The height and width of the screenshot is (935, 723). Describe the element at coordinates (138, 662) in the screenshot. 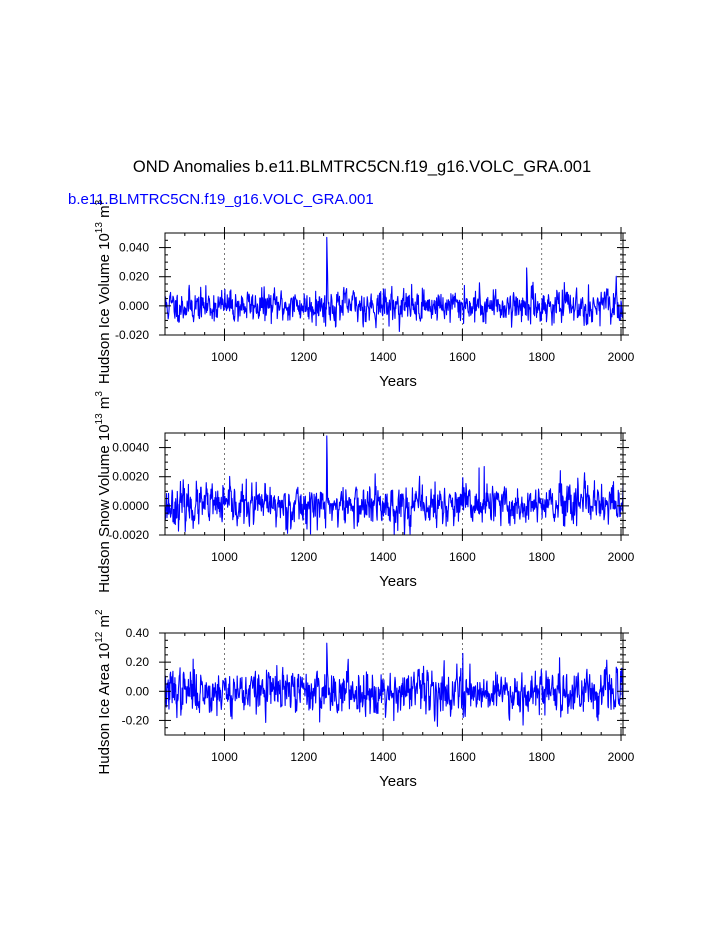

I see `y-tick-label: 0.20` at that location.